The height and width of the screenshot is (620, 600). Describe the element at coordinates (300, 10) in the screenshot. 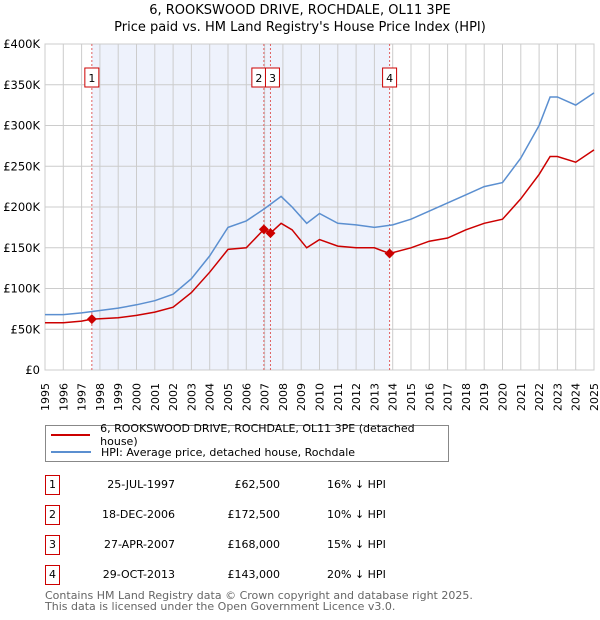

I see `chart-title: 6, ROOKSWOOD DRIVE, ROCHDALE, OL11 3PE` at that location.